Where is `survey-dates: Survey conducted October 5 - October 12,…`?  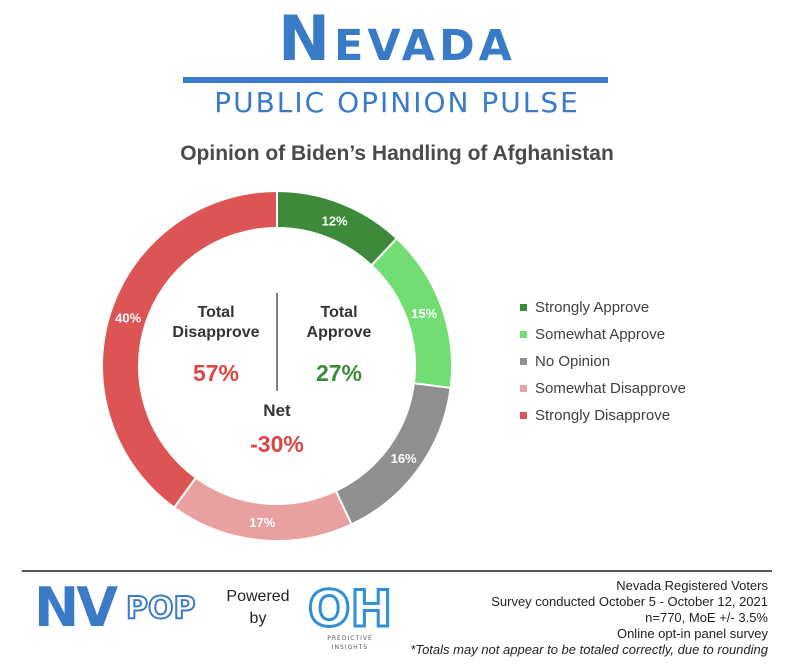
survey-dates: Survey conducted October 5 - October 12,… is located at coordinates (629, 601).